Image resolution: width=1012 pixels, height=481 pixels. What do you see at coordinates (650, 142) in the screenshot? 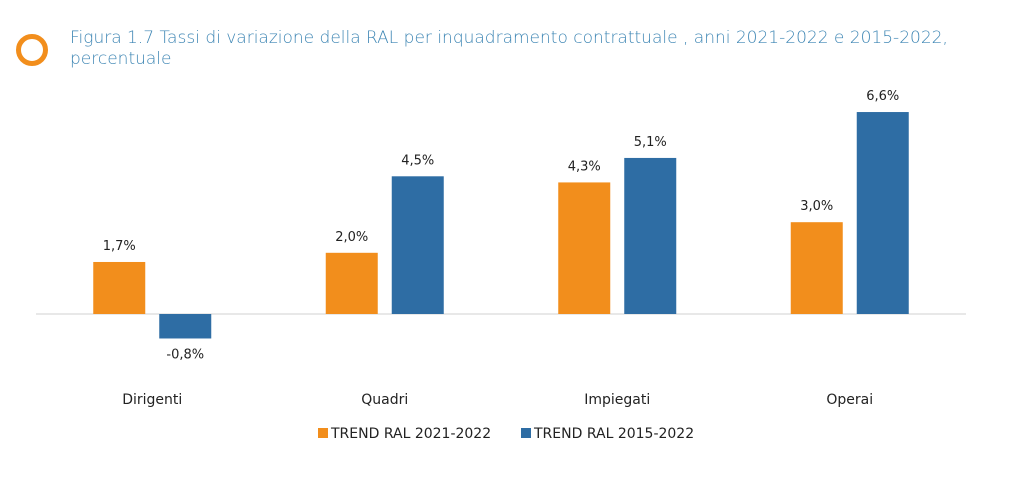
I see `data-label-impiegati-series-2: 5,1%` at bounding box center [650, 142].